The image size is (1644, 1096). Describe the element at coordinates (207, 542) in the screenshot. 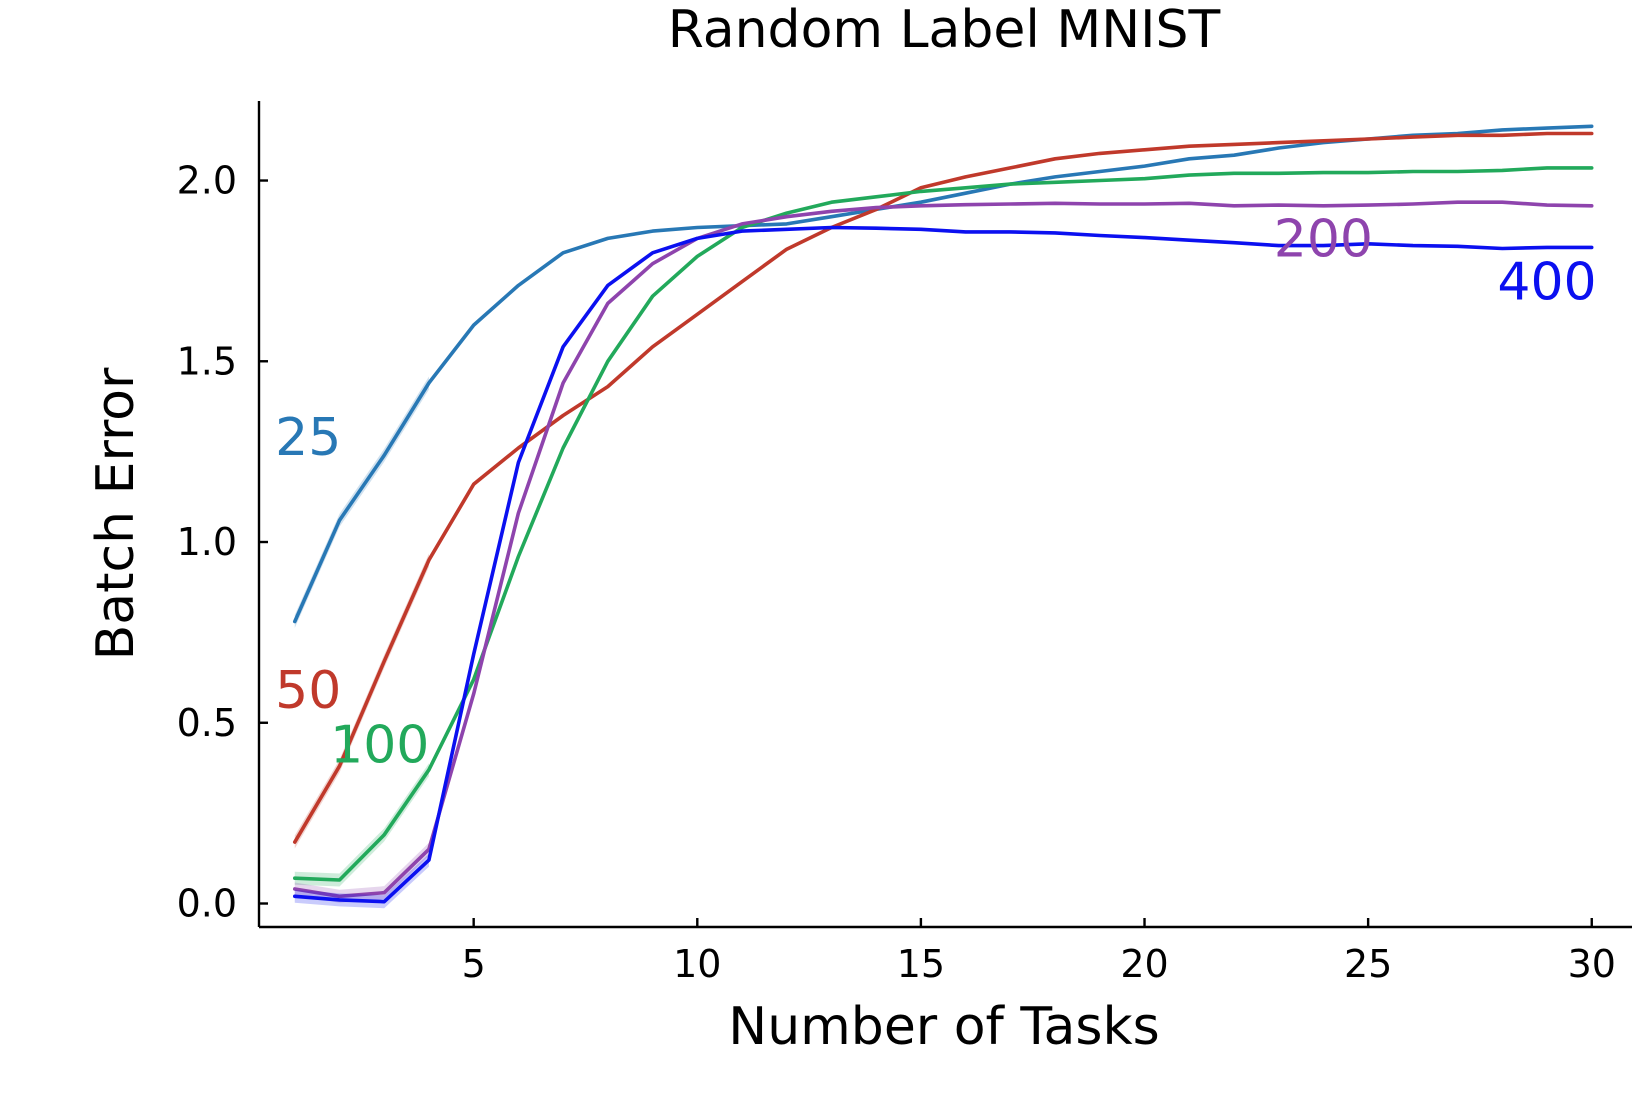

I see `y-tick-label: 1.0` at that location.